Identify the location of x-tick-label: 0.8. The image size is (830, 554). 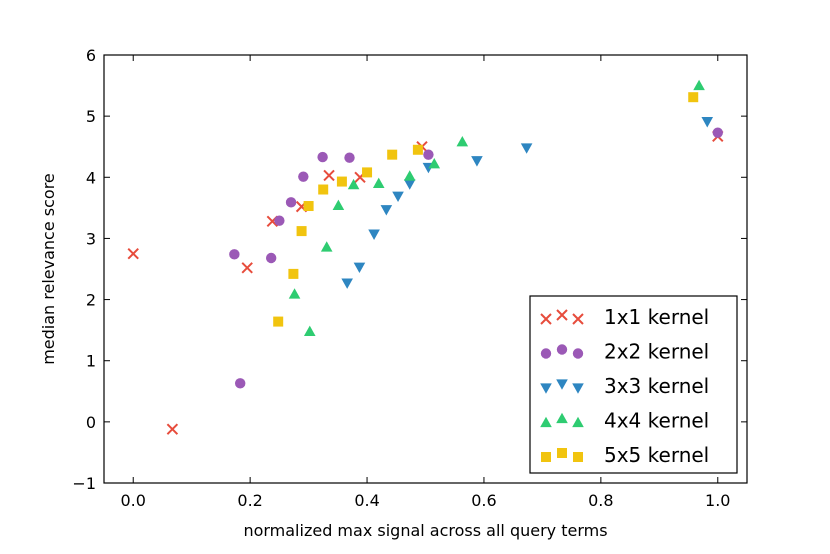
(600, 500).